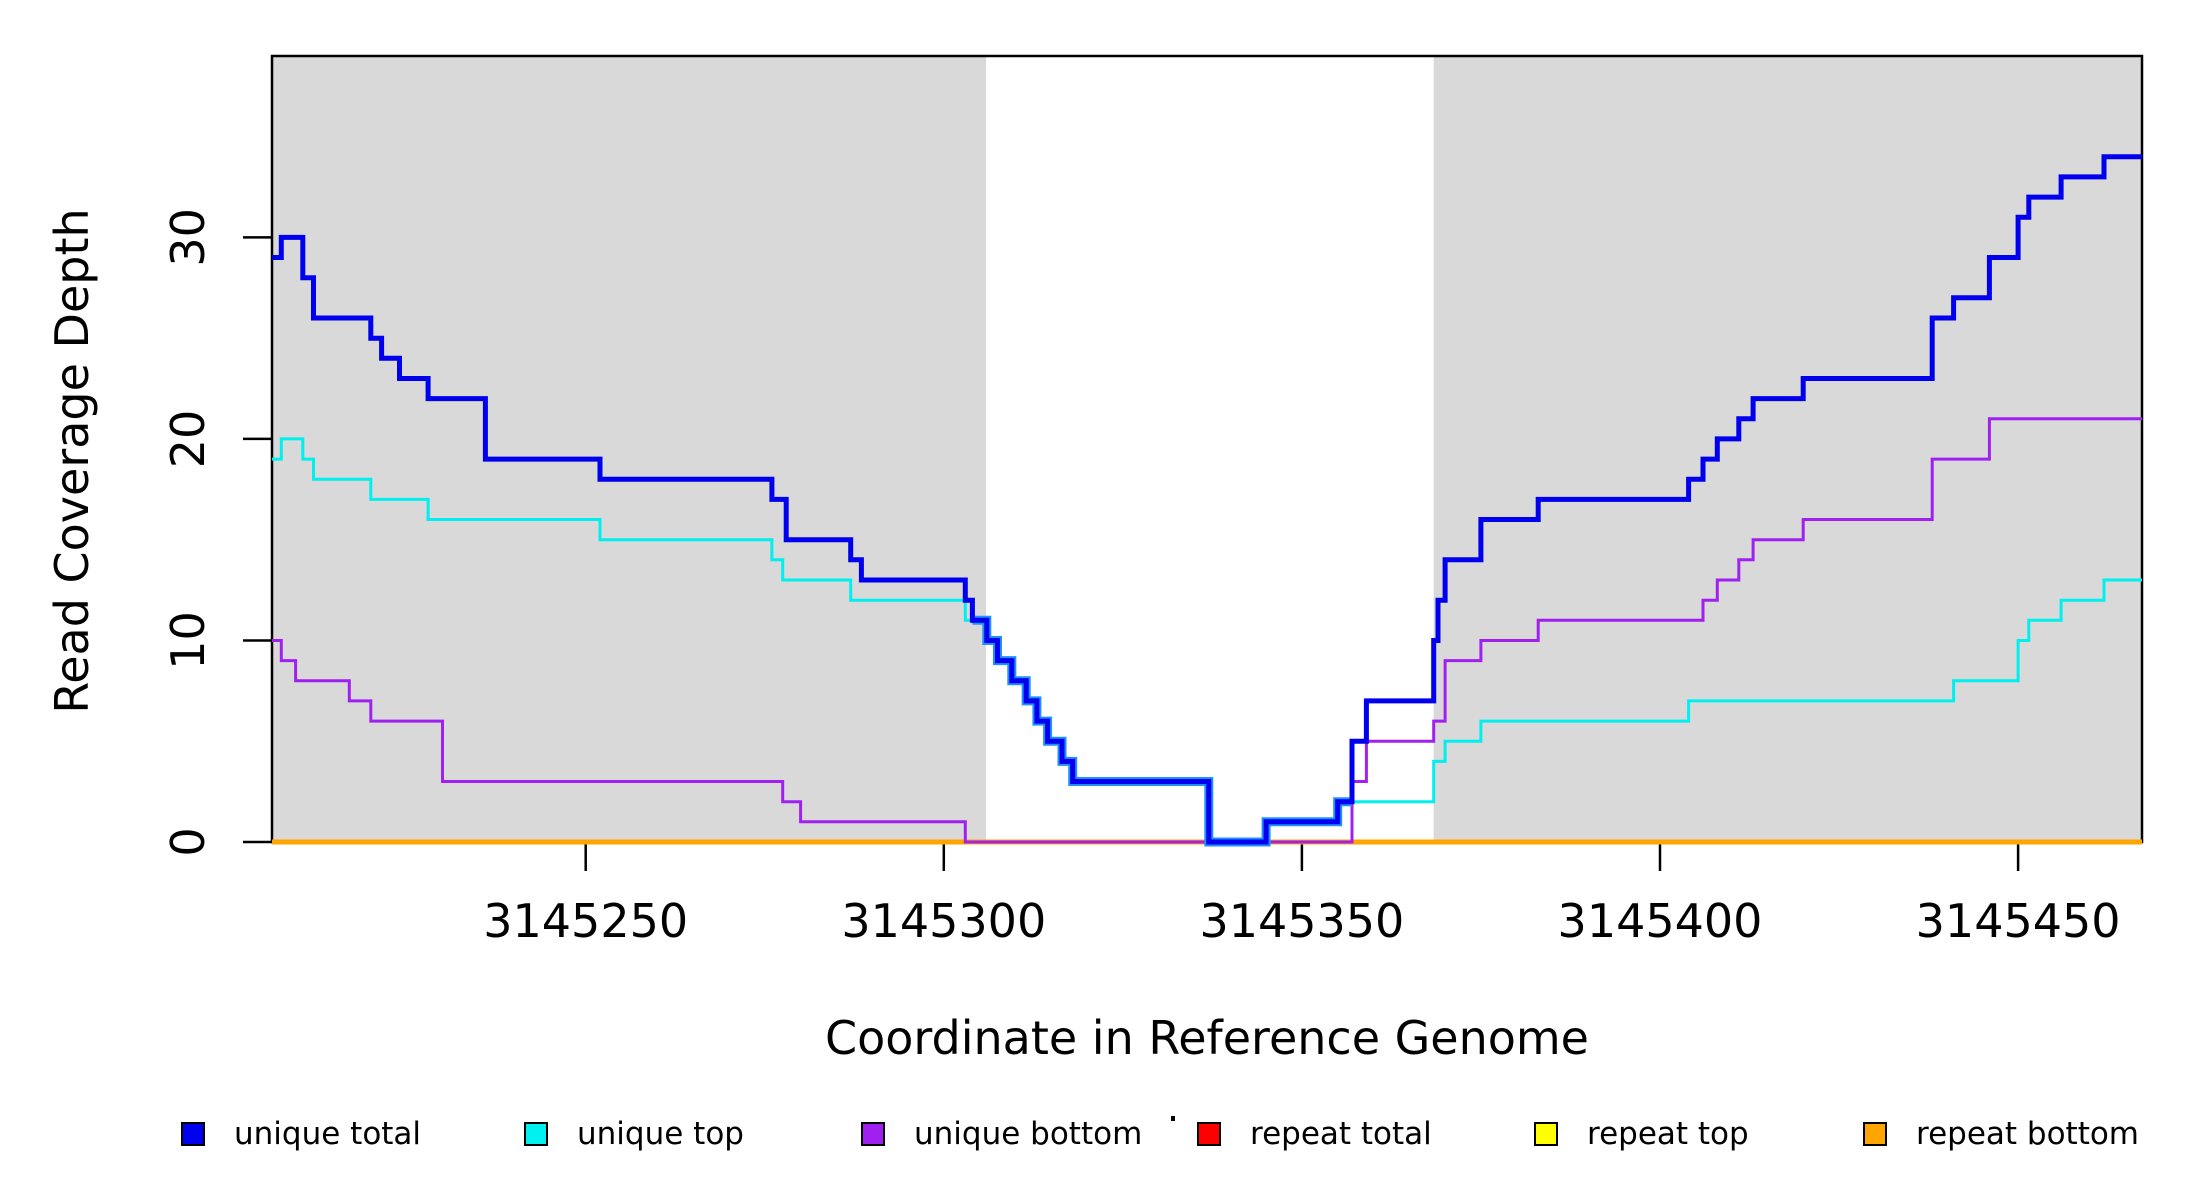 This screenshot has height=1200, width=2200. Describe the element at coordinates (1546, 1134) in the screenshot. I see `legend-swatch-repeat-top` at that location.